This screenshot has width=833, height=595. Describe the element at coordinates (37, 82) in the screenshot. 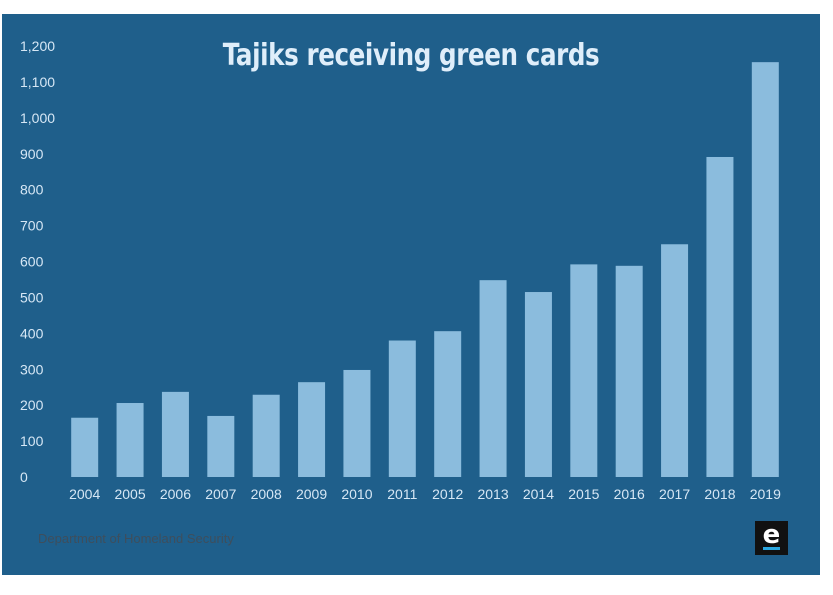

I see `y-tick-label: 1,100` at that location.